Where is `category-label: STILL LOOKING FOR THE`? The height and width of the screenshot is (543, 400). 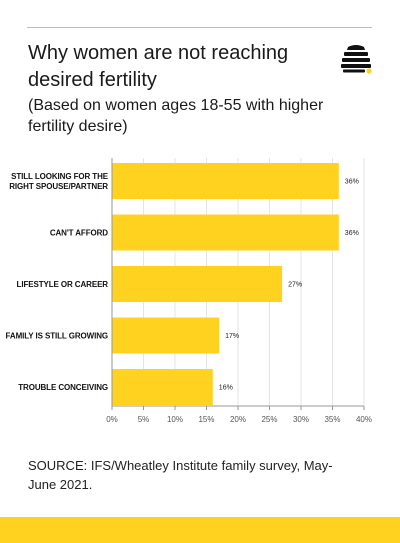 category-label: STILL LOOKING FOR THE is located at coordinates (60, 176).